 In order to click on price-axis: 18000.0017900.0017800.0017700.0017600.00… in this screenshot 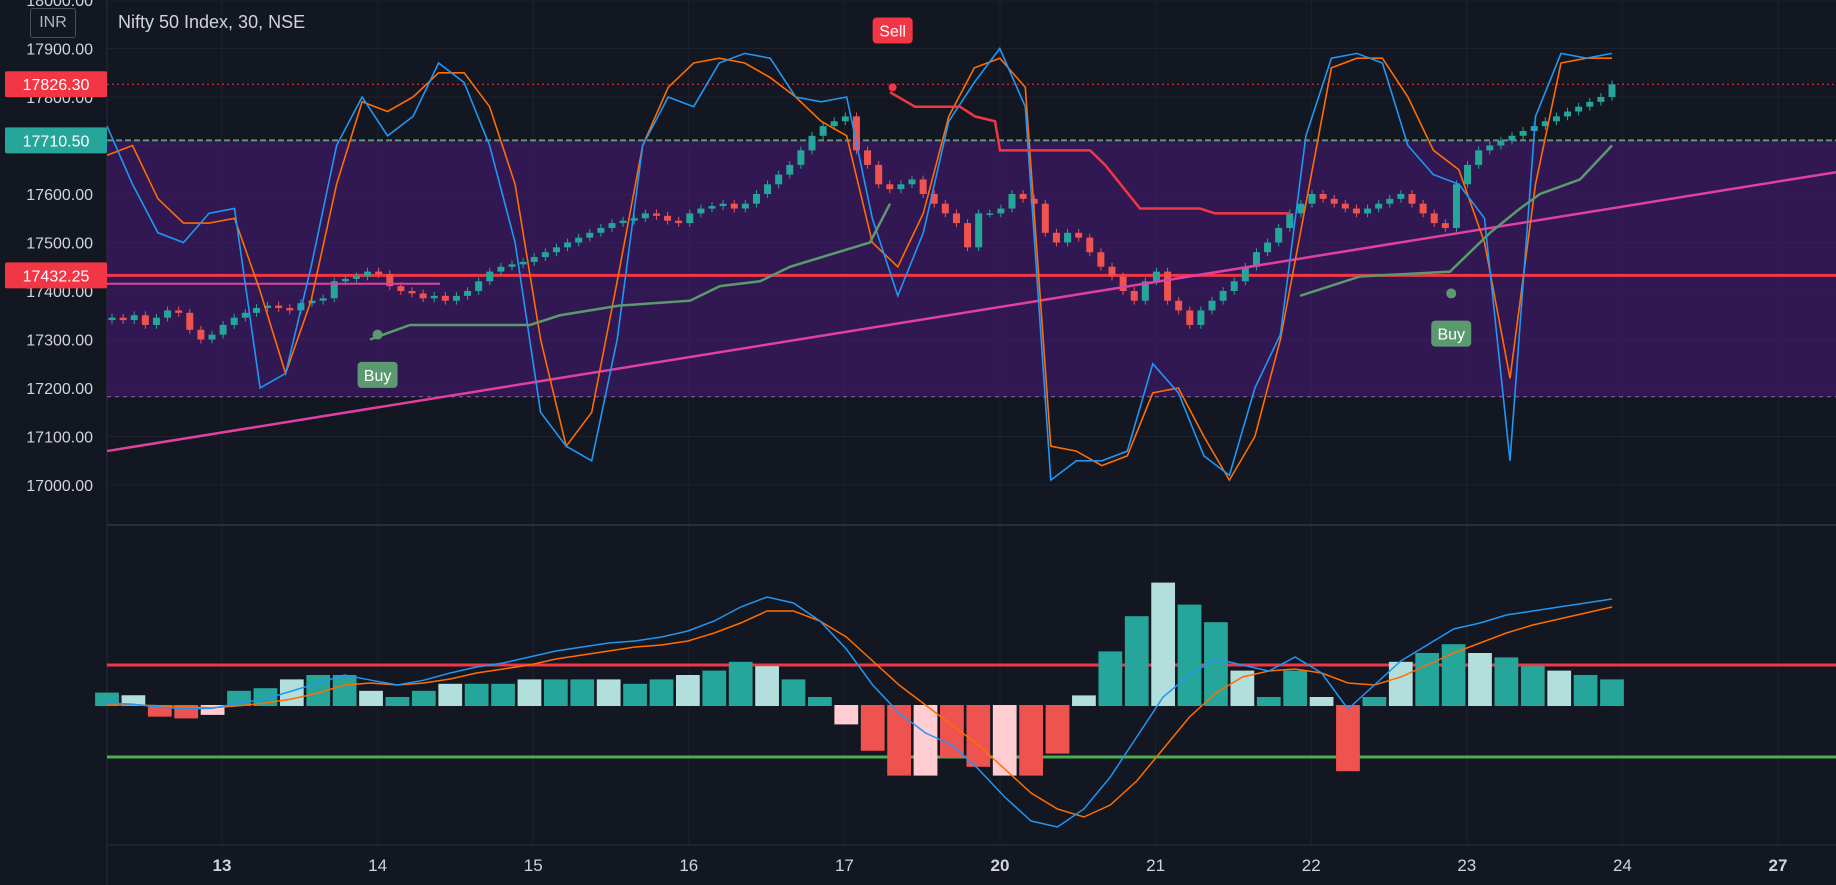, I will do `click(56, 247)`.